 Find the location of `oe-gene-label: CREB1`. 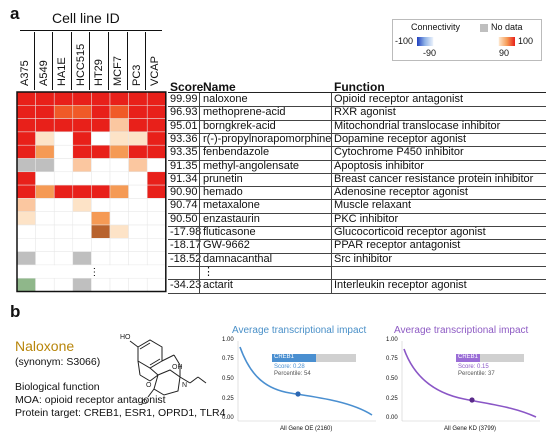

oe-gene-label: CREB1 is located at coordinates (284, 357).